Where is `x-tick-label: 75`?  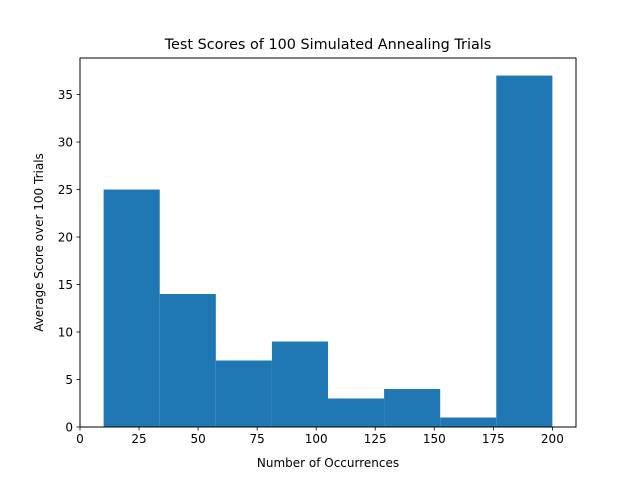
x-tick-label: 75 is located at coordinates (257, 439).